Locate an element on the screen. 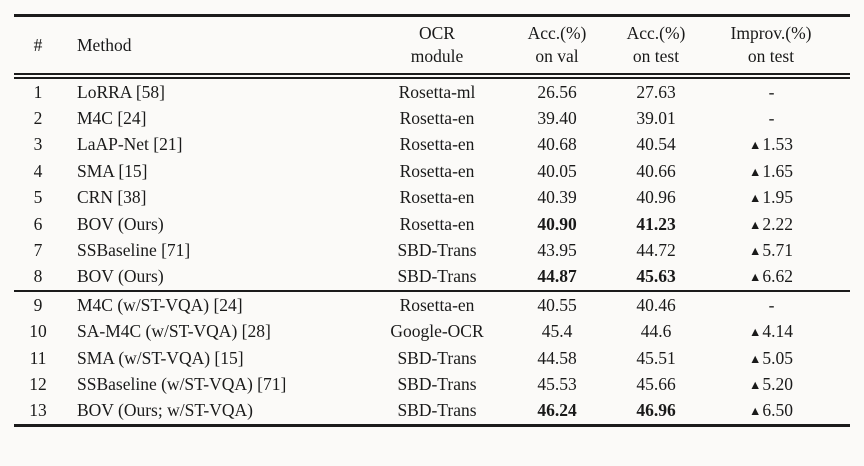 This screenshot has height=466, width=864. table-row: 8 BOV (Ours) SBD-Trans 44.87 45.63 ▲6.62 is located at coordinates (432, 277).